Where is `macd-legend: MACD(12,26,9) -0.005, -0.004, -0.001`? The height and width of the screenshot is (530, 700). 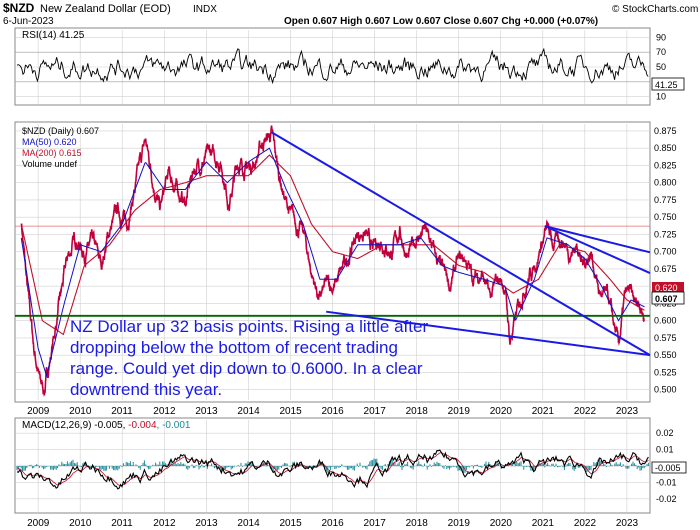 macd-legend: MACD(12,26,9) -0.005, -0.004, -0.001 is located at coordinates (106, 425).